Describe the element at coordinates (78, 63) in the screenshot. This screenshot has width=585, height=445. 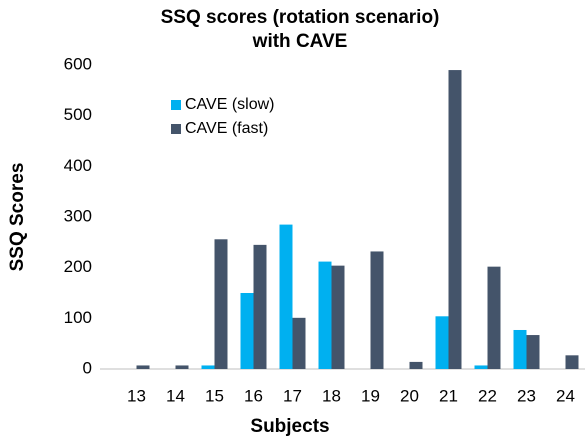
I see `y-tick-label: 600` at that location.